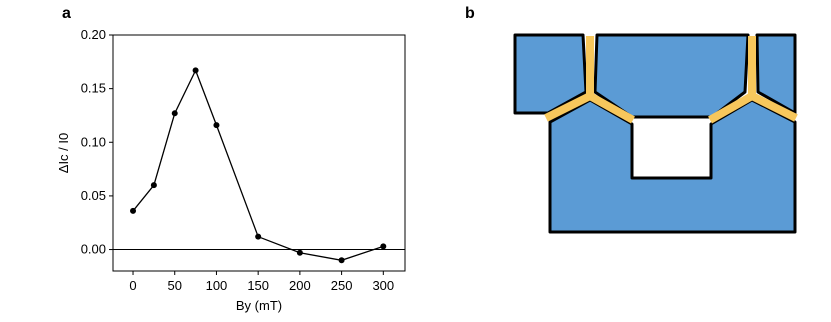 This screenshot has width=831, height=322. Describe the element at coordinates (342, 285) in the screenshot. I see `x-tick-label: 250` at that location.